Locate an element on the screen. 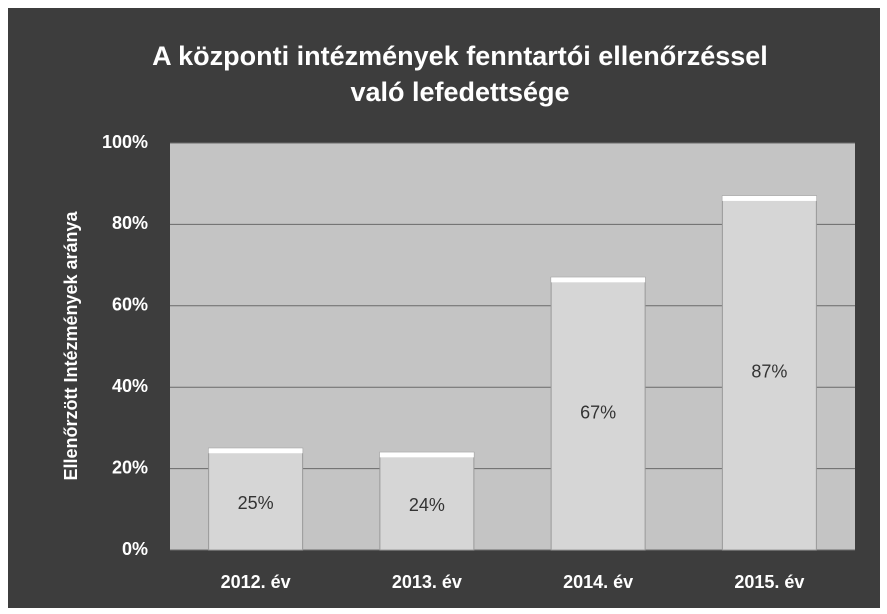 This screenshot has height=614, width=887. x-tick-label: 2012. év is located at coordinates (256, 582).